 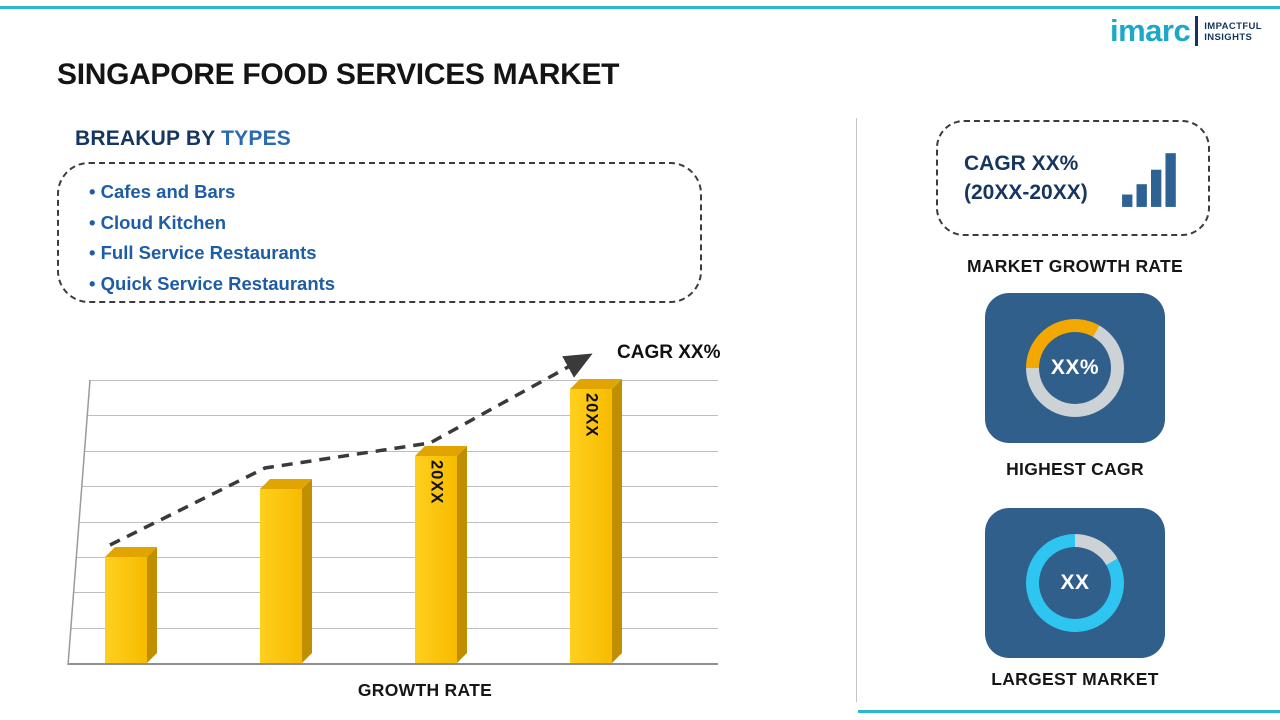 What do you see at coordinates (1075, 266) in the screenshot?
I see `market-growth-rate-caption: MARKET GROWTH RATE` at bounding box center [1075, 266].